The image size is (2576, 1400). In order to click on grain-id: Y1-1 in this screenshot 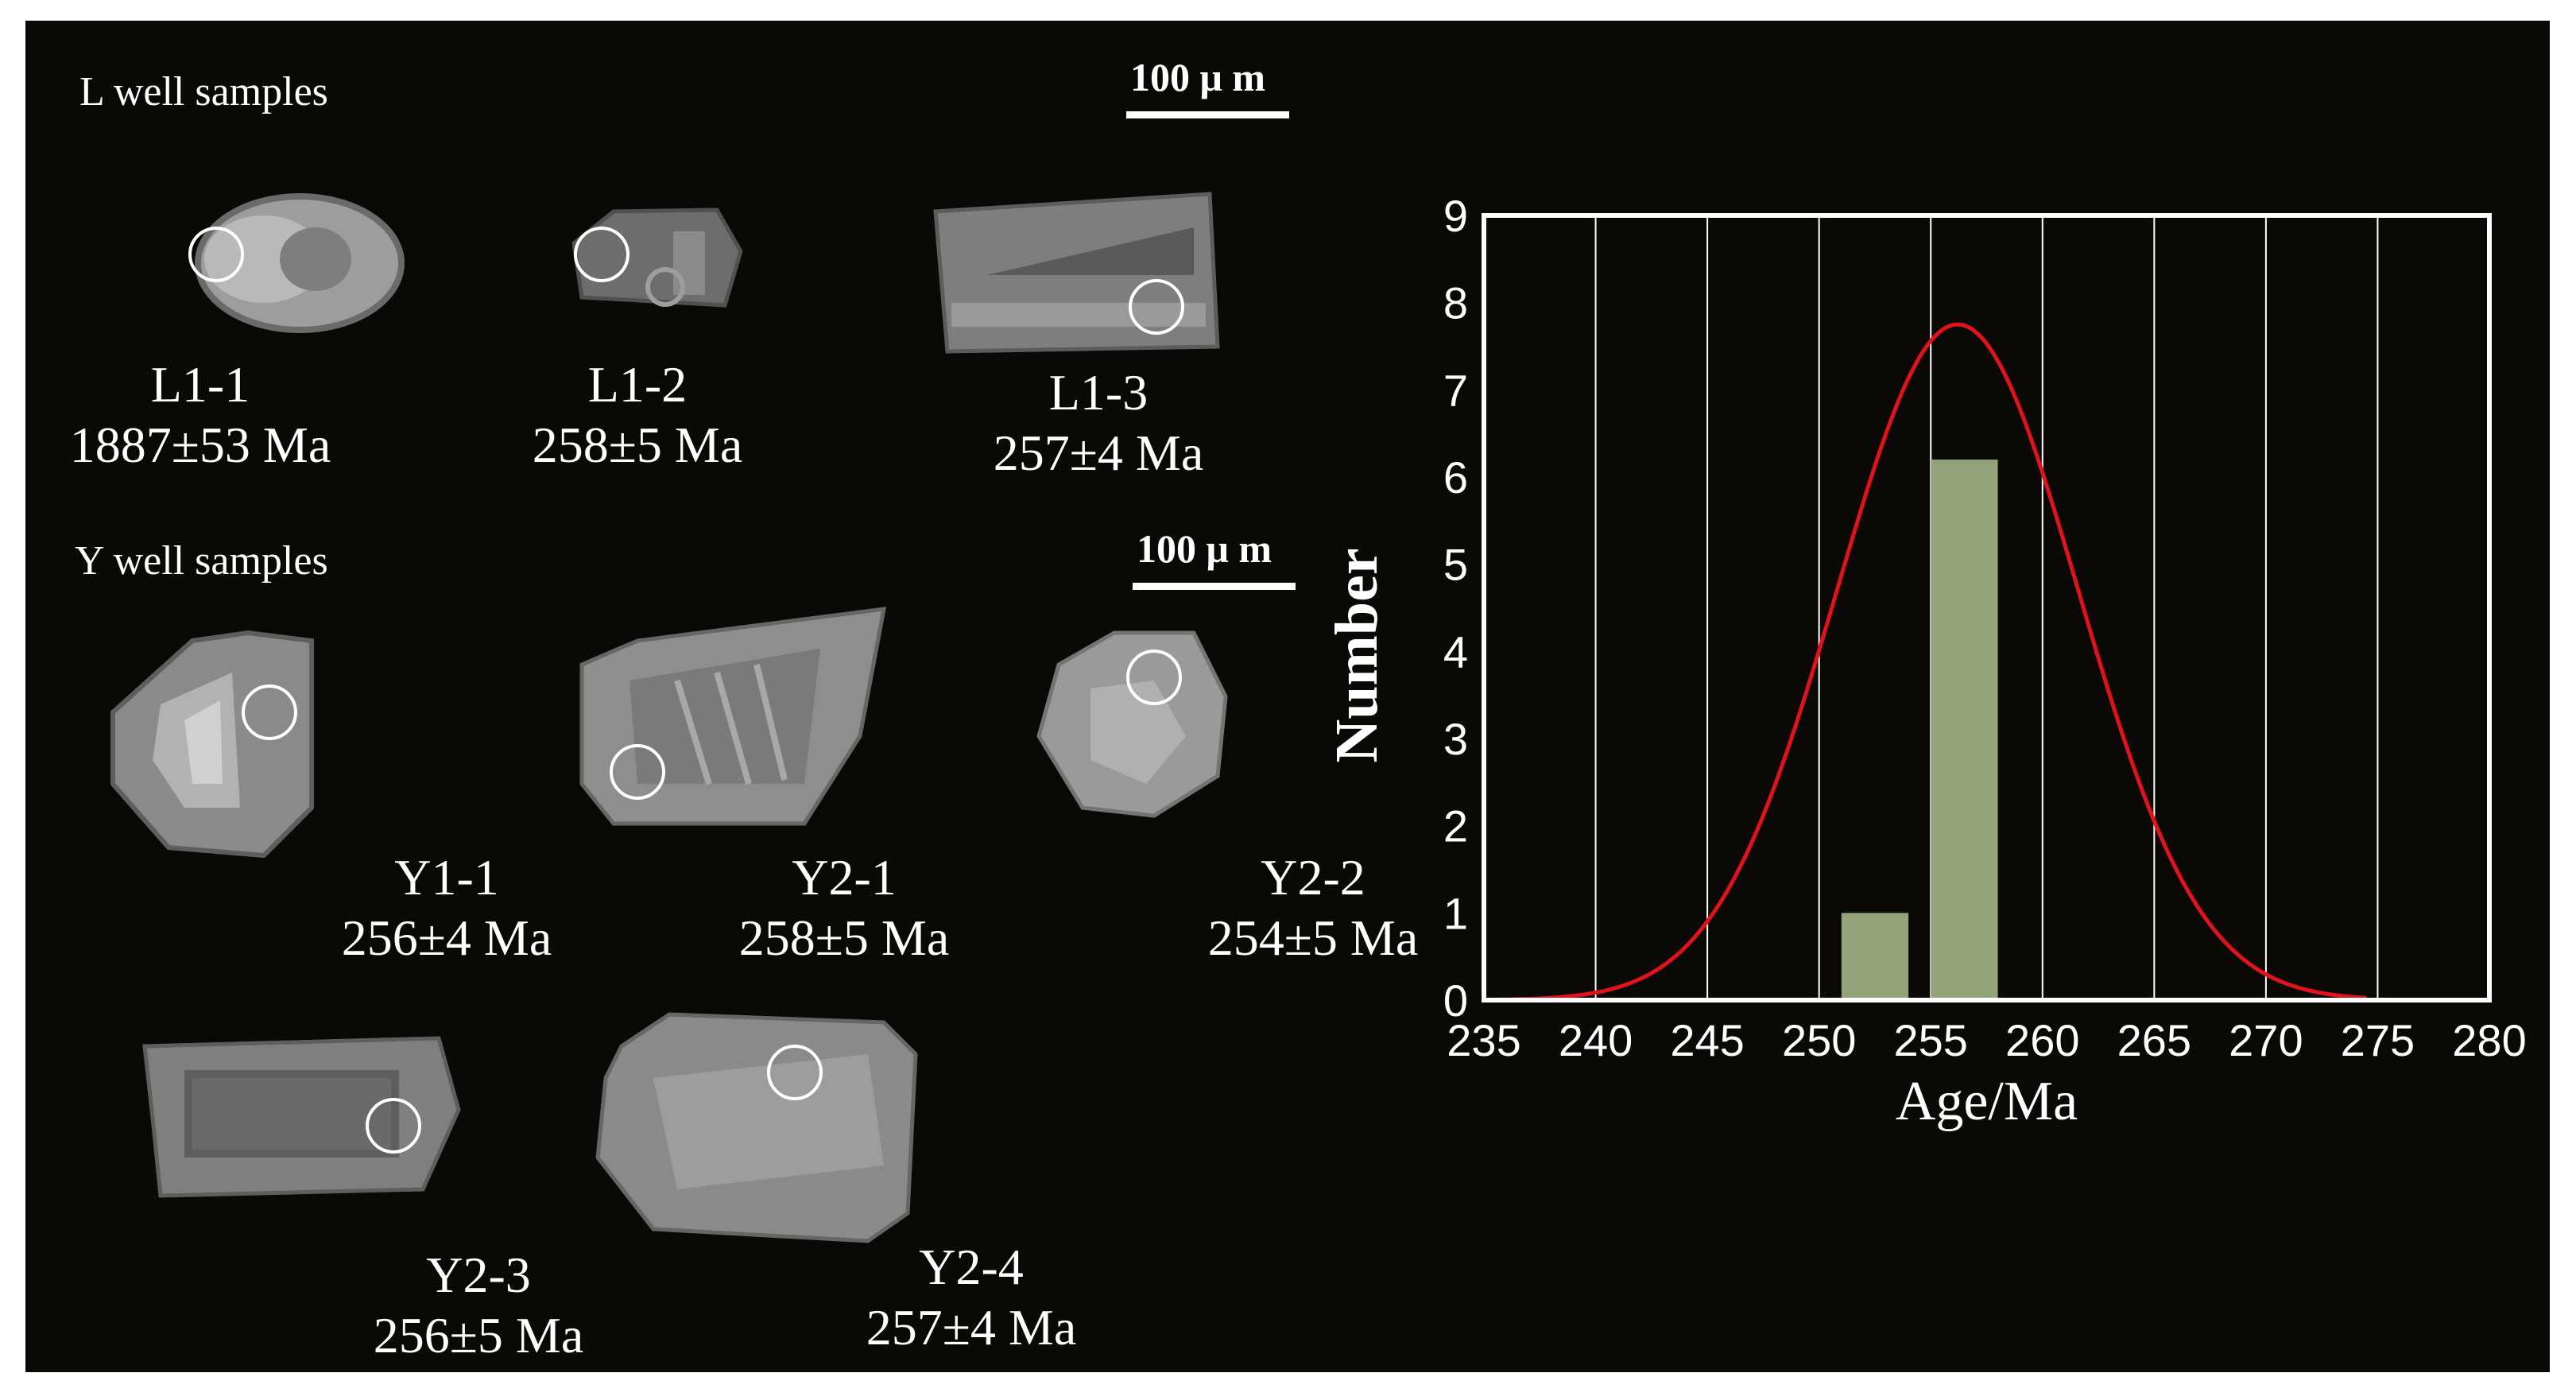, I will do `click(446, 877)`.